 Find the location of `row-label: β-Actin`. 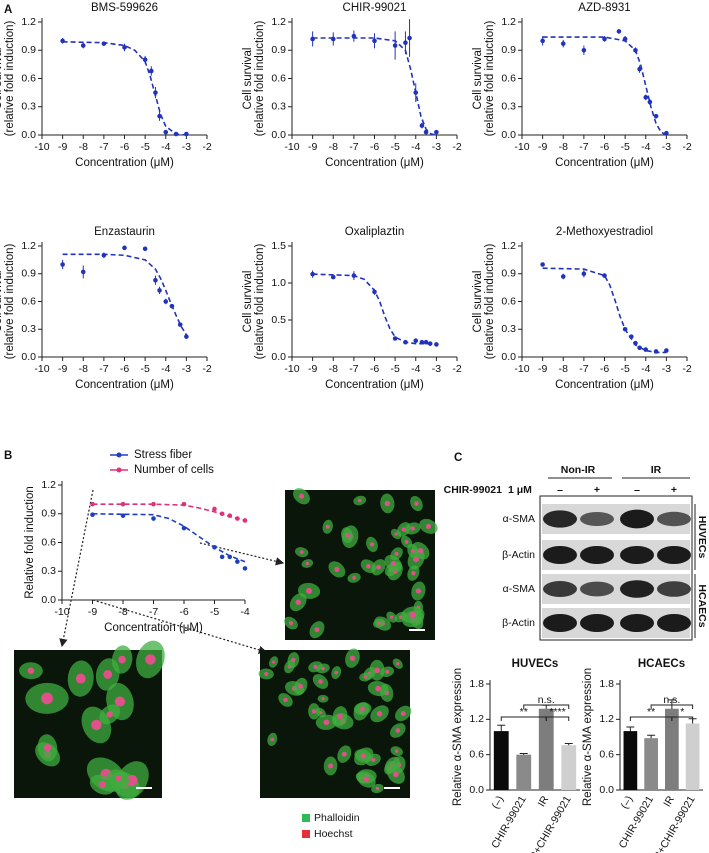

row-label: β-Actin is located at coordinates (518, 555).